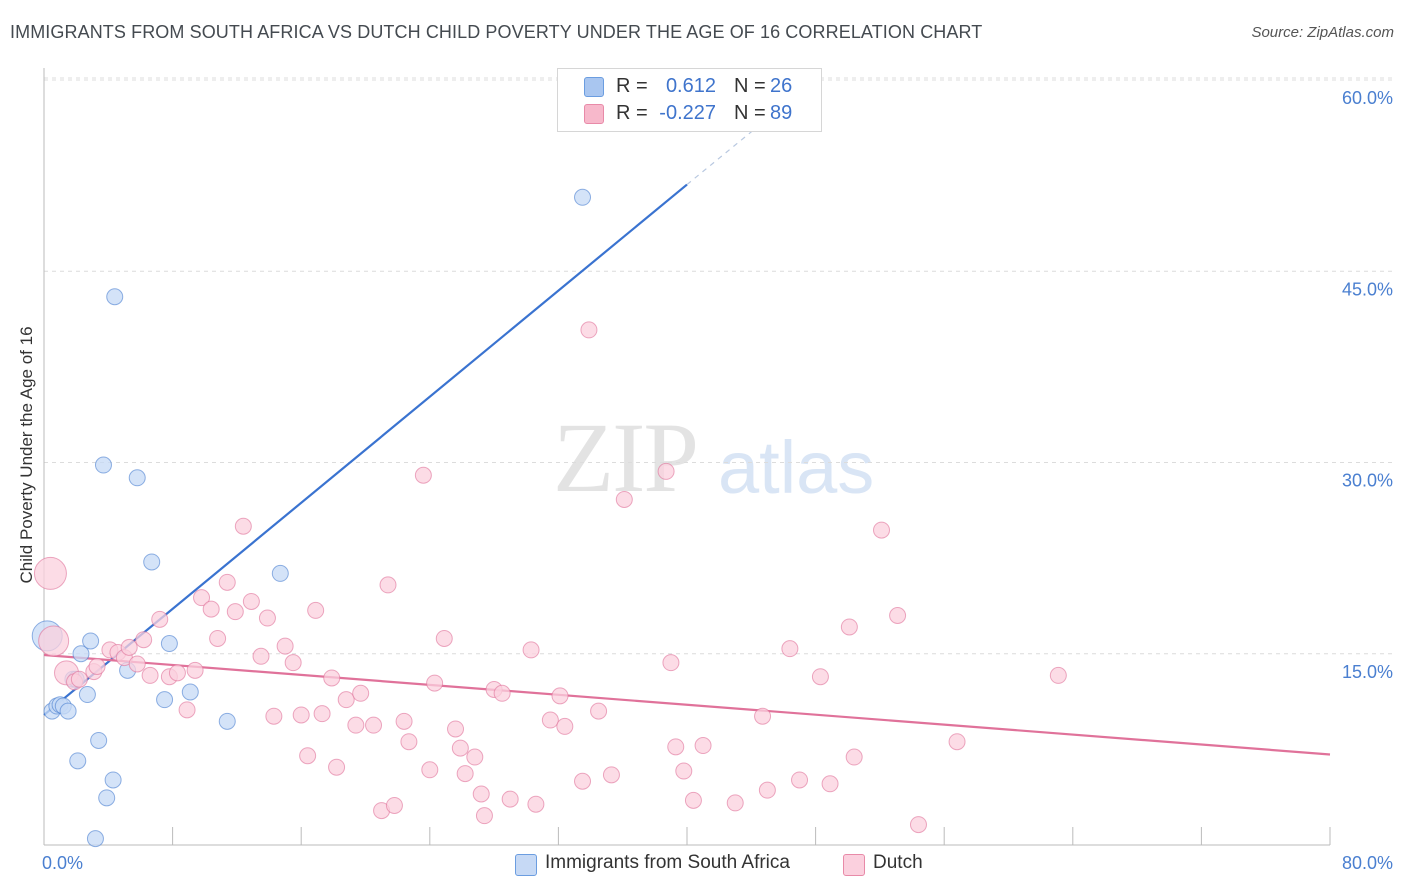 Image resolution: width=1406 pixels, height=892 pixels. I want to click on series-swatch-south-africa, so click(526, 865).